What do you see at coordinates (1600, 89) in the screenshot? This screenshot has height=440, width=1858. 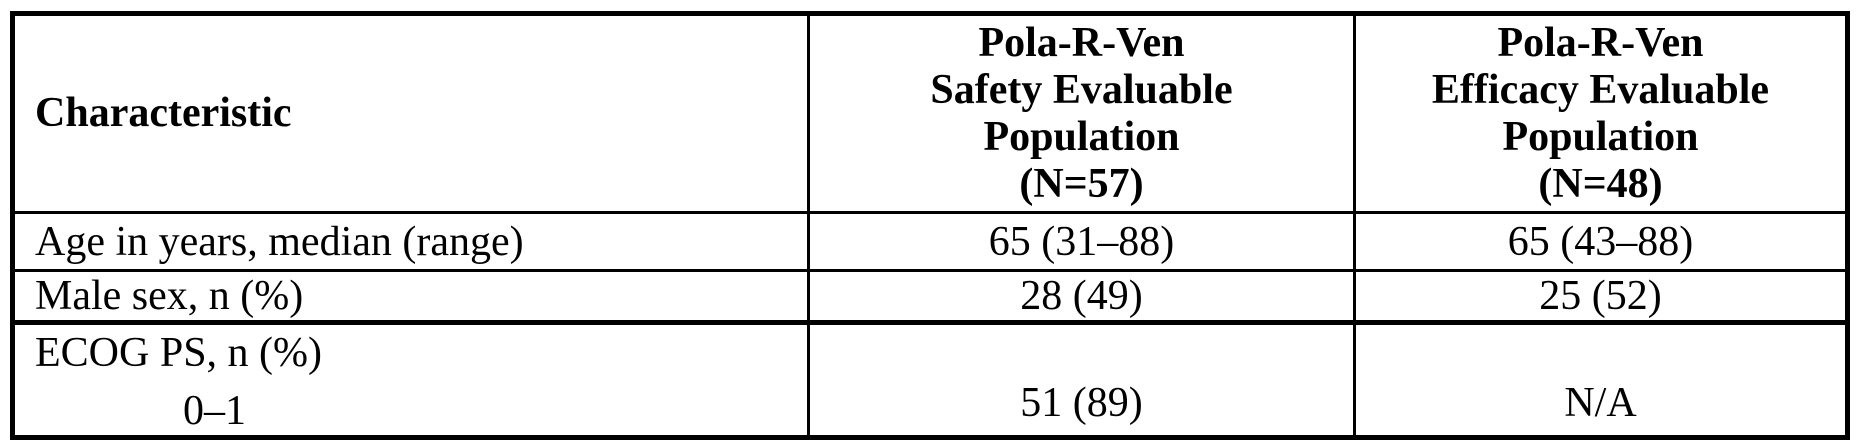 I see `header-line: Efficacy Evaluable` at bounding box center [1600, 89].